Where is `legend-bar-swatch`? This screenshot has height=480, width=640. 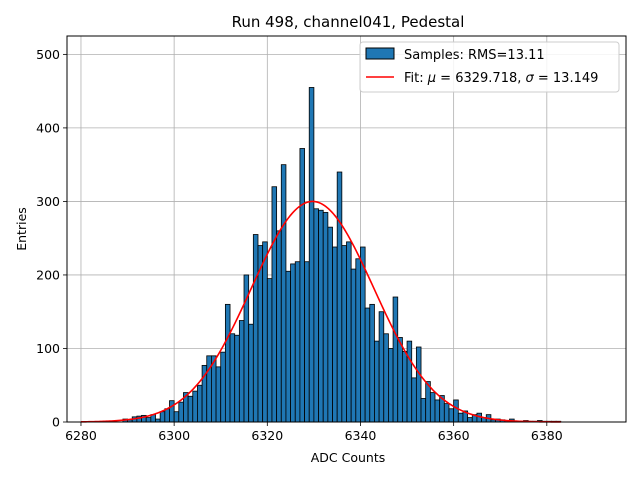
legend-bar-swatch is located at coordinates (380, 53).